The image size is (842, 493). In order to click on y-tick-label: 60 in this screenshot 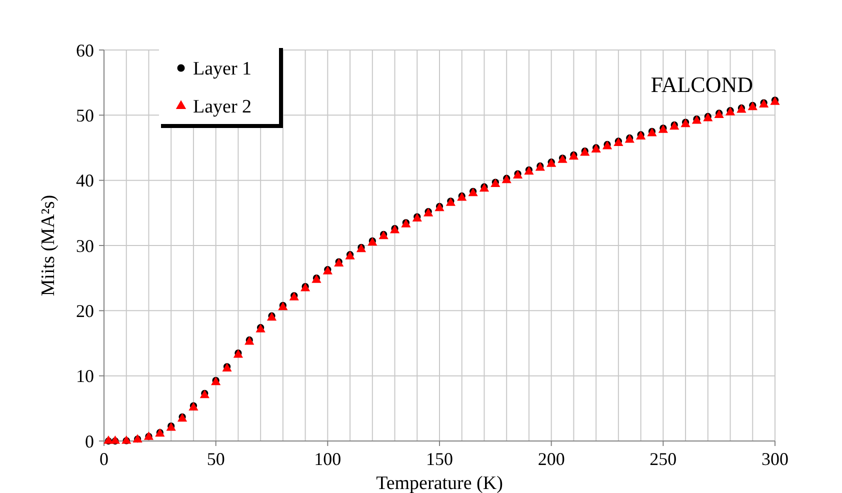, I will do `click(85, 50)`.